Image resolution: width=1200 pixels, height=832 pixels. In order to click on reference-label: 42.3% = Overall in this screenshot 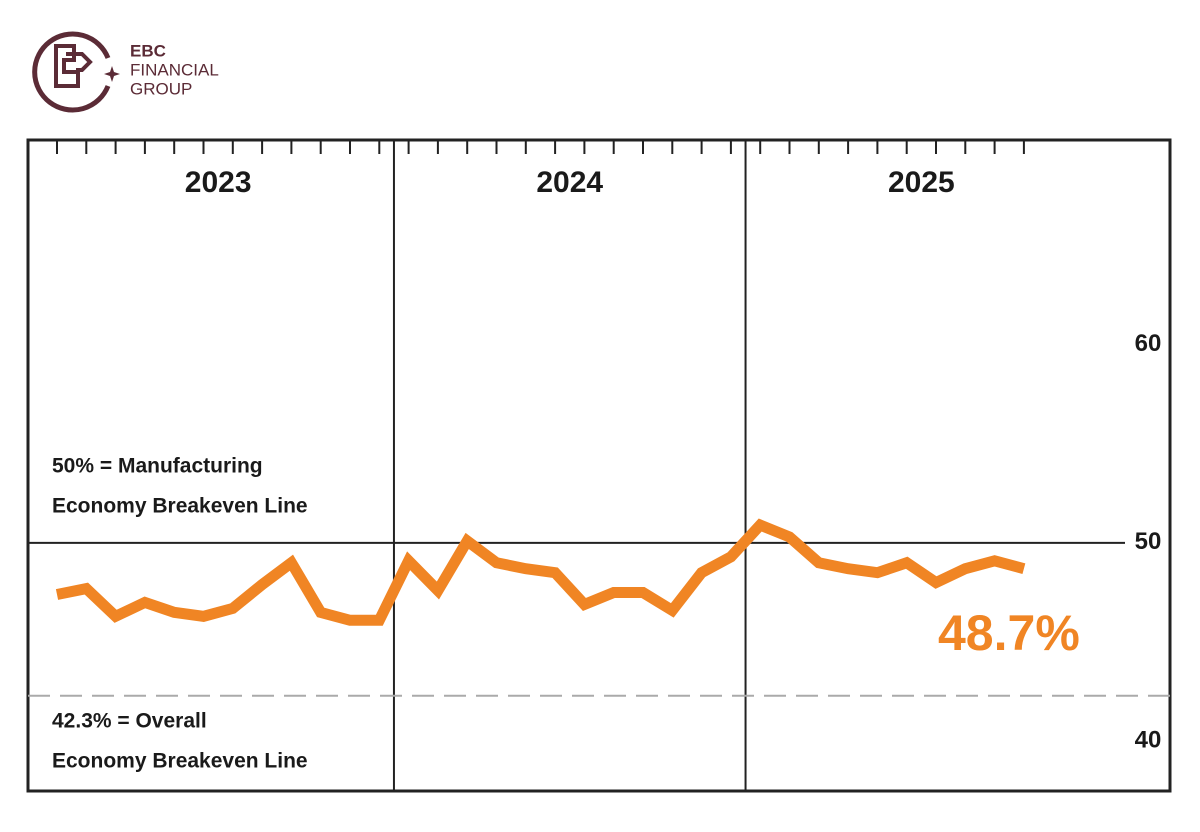, I will do `click(129, 720)`.